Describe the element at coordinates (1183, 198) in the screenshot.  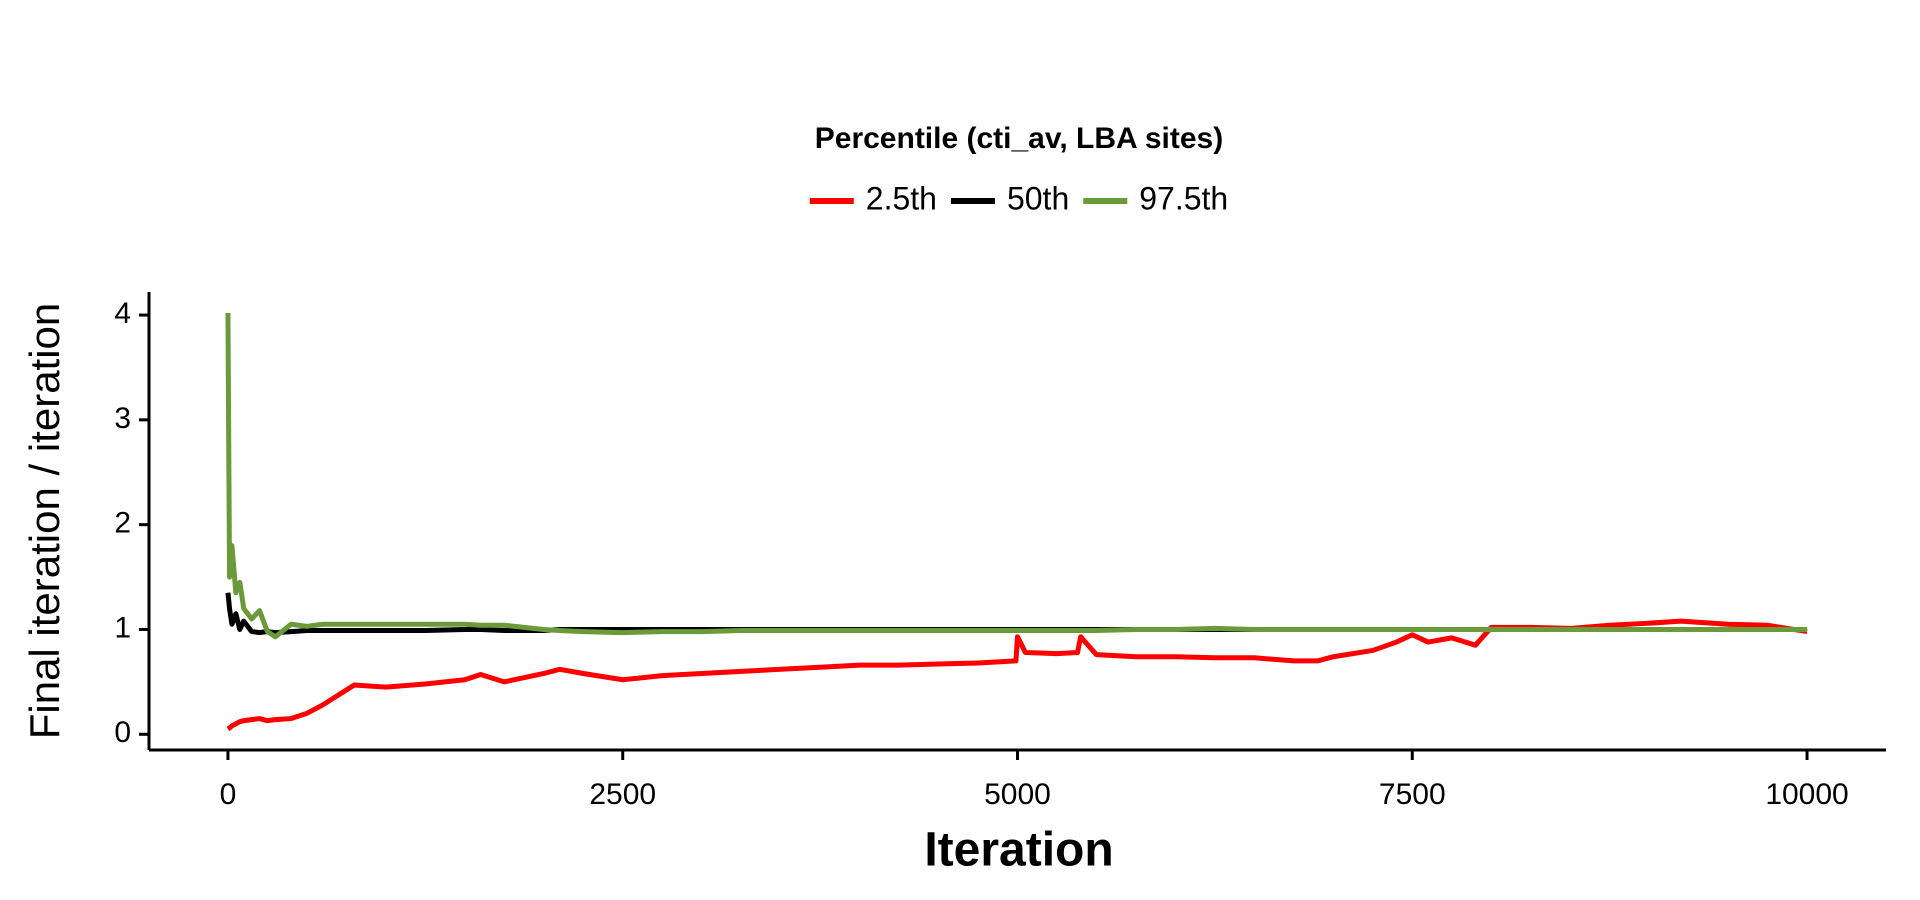
I see `legend-label: 97.5th` at that location.